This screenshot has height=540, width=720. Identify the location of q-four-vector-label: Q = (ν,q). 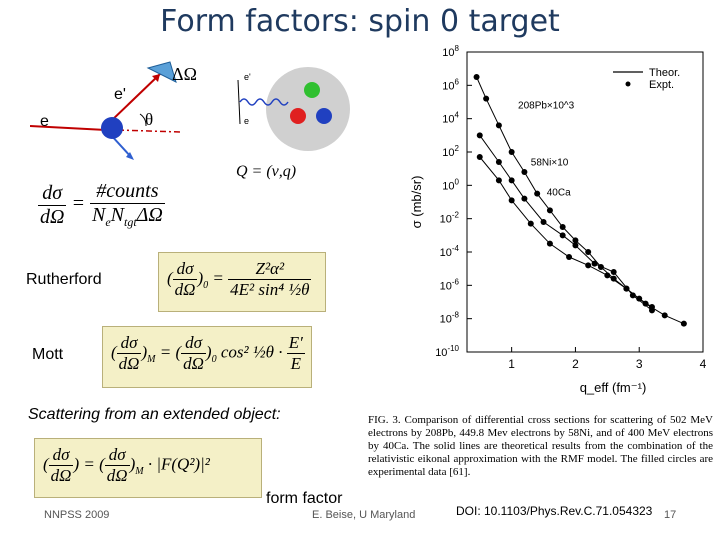
(266, 171).